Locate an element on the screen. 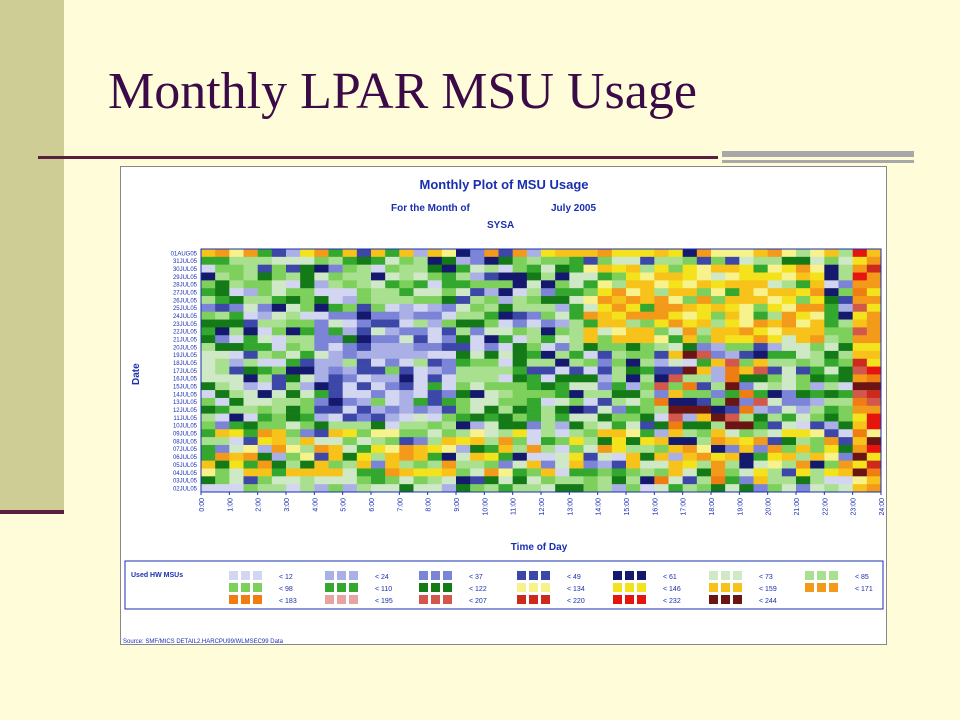  legend-label: < 159 is located at coordinates (768, 589).